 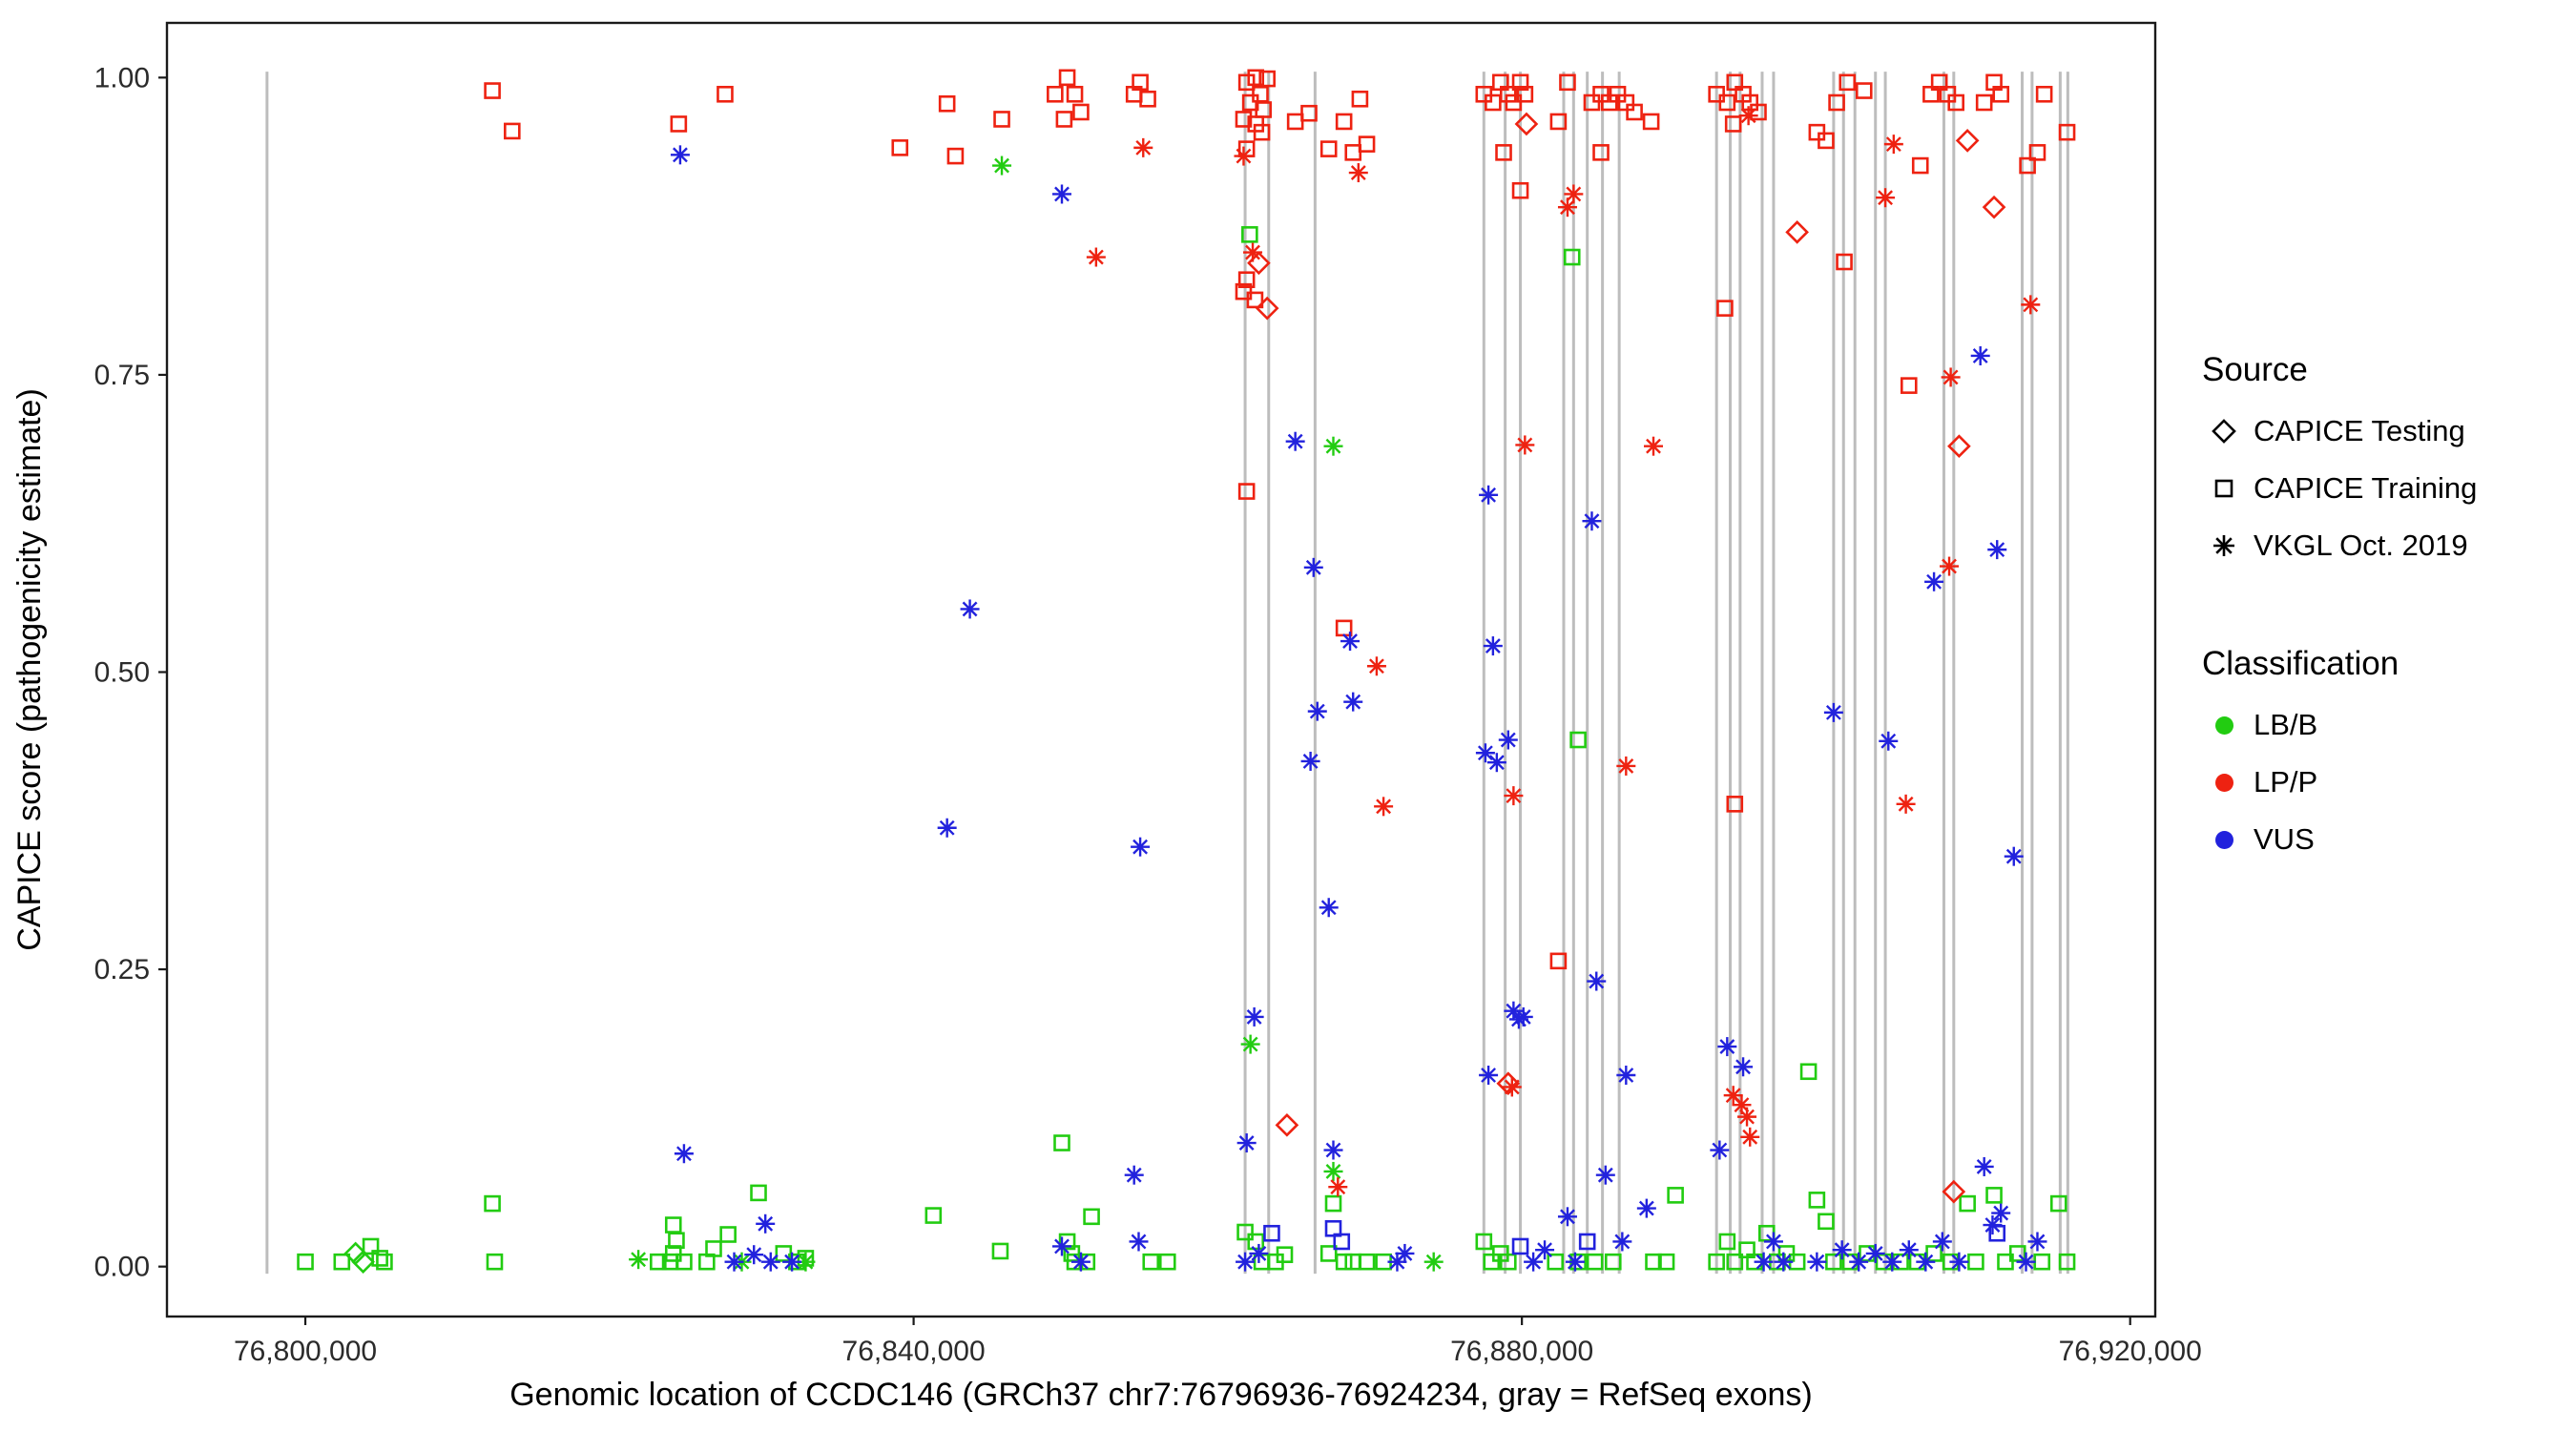 I want to click on legend-item-label: VUS, so click(x=2284, y=839).